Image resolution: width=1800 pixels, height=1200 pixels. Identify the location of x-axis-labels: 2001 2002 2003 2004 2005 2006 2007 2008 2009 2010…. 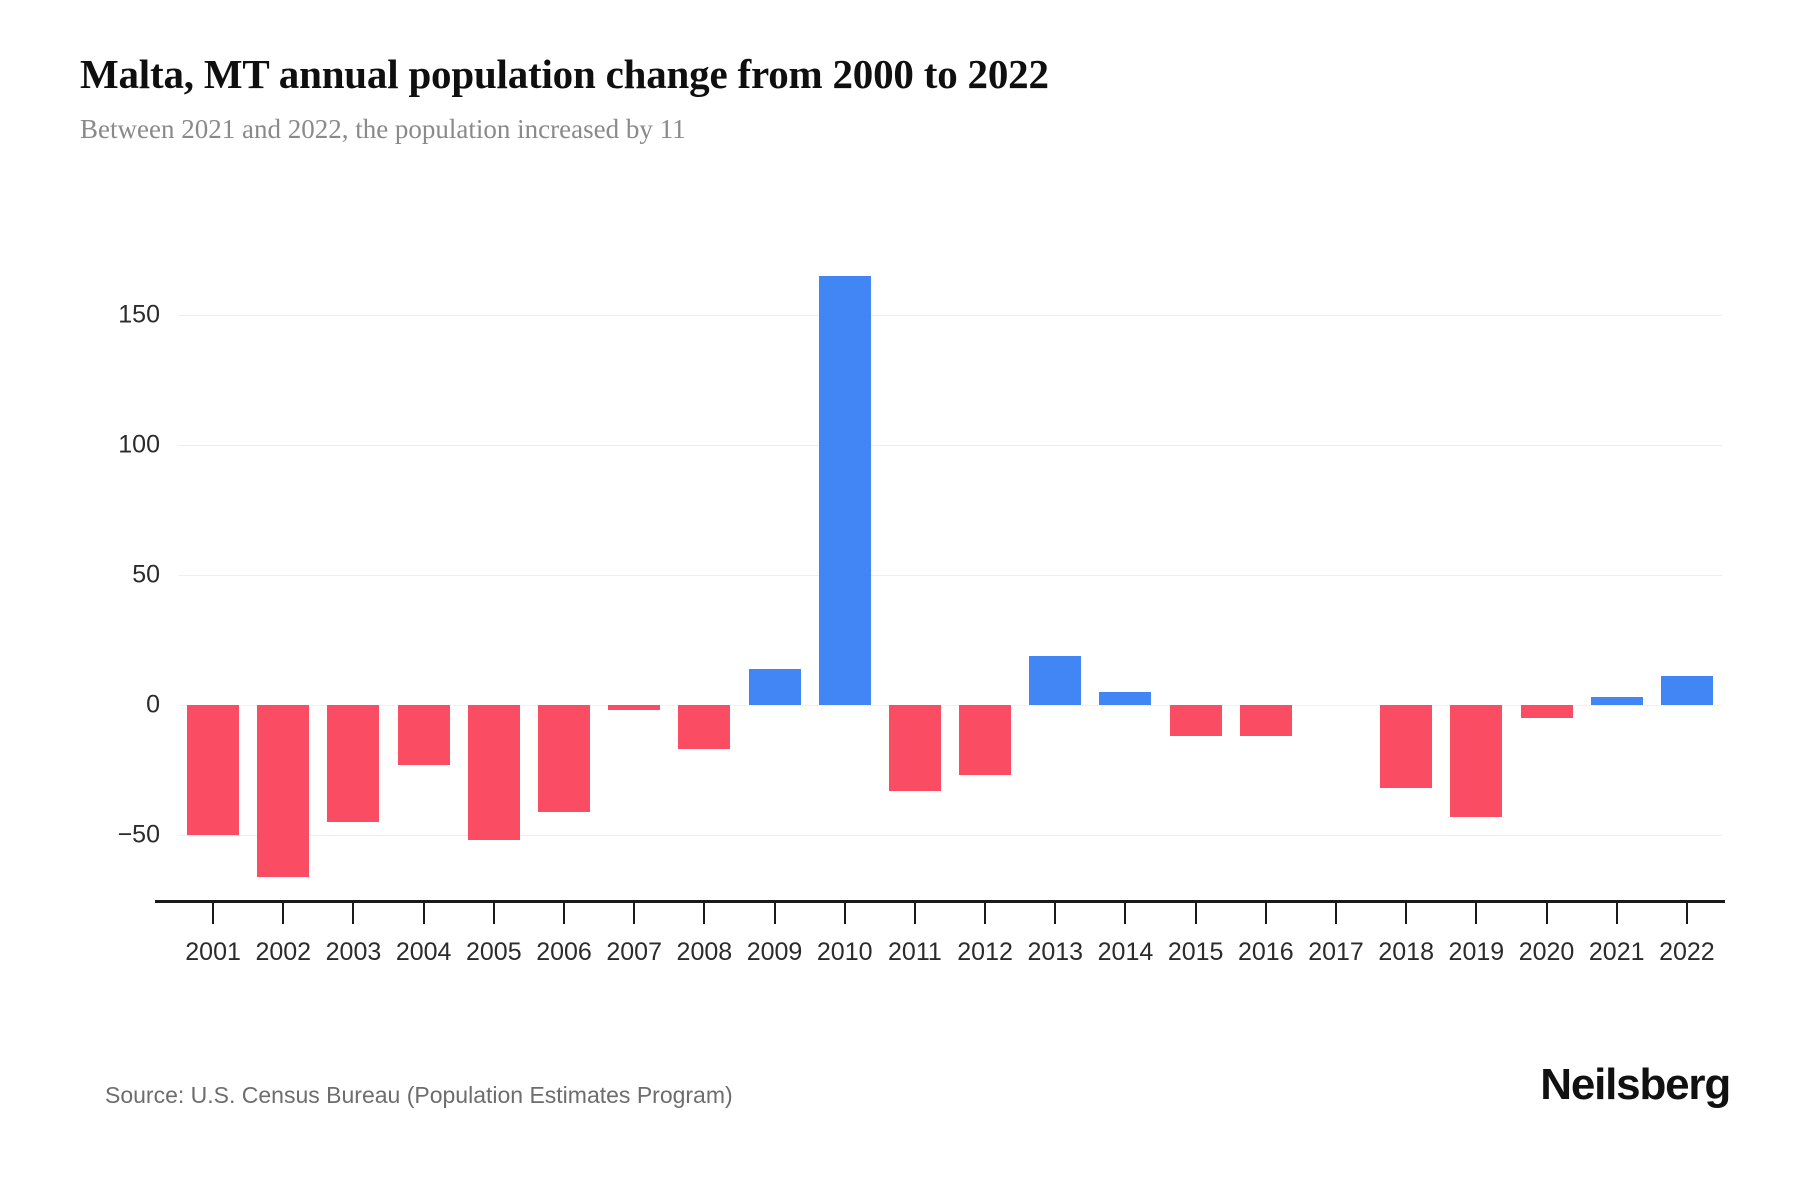
(950, 958).